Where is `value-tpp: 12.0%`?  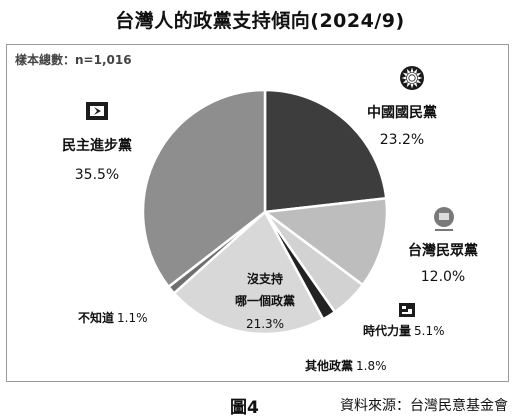
value-tpp: 12.0% is located at coordinates (443, 277).